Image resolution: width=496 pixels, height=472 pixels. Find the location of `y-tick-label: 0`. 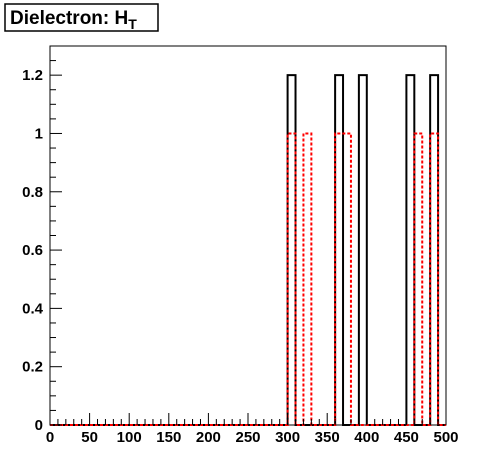

y-tick-label: 0 is located at coordinates (39, 425).